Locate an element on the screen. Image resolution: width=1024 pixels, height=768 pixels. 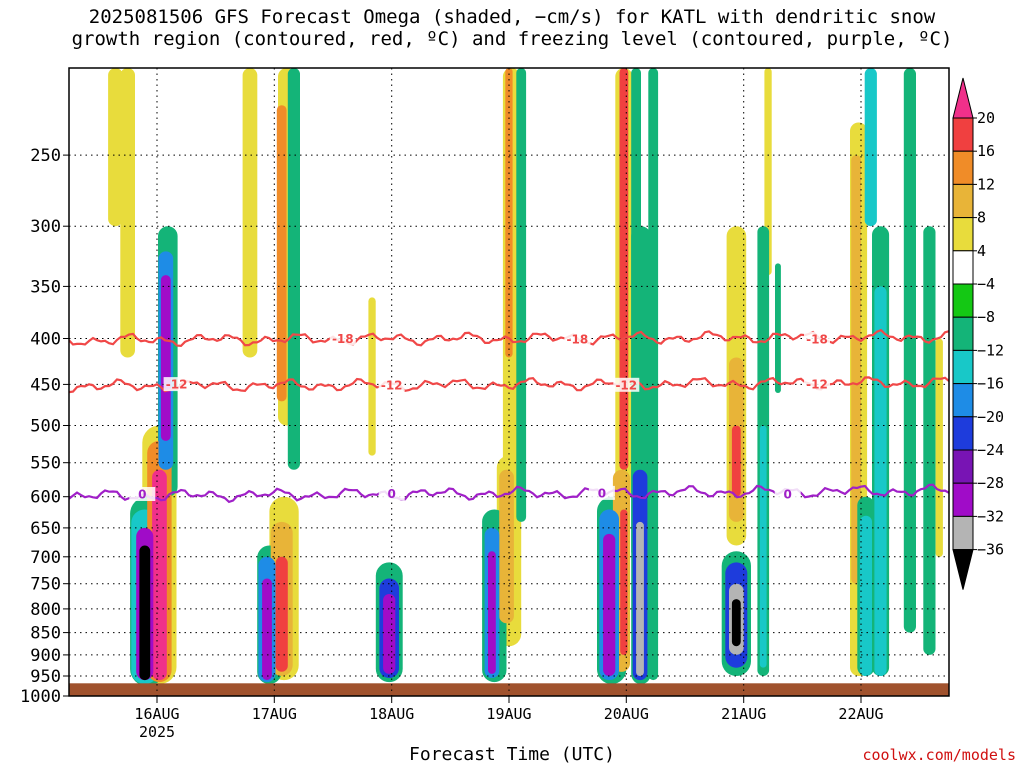
x-tick-label: 19AUG is located at coordinates (508, 714).